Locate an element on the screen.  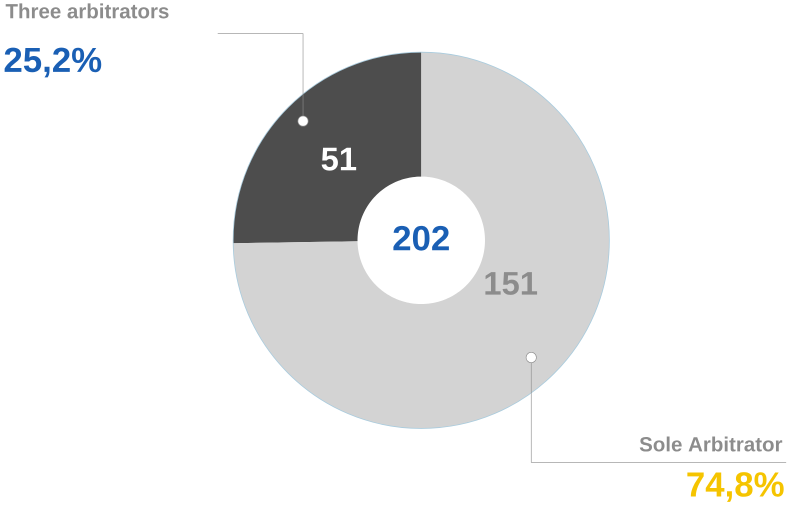
text: 25,2% is located at coordinates (53, 62).